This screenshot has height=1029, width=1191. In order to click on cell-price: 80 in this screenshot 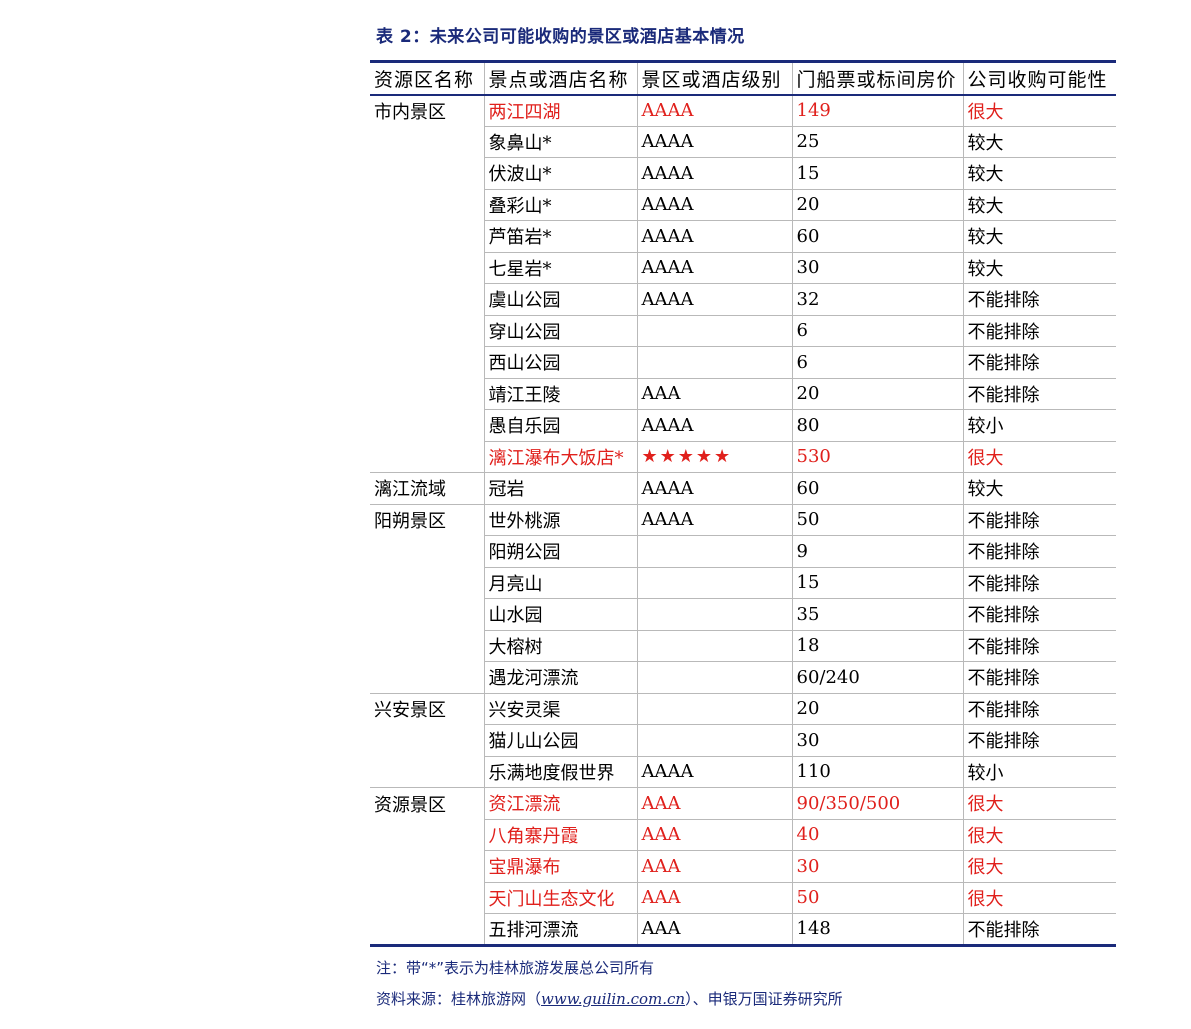, I will do `click(877, 425)`.